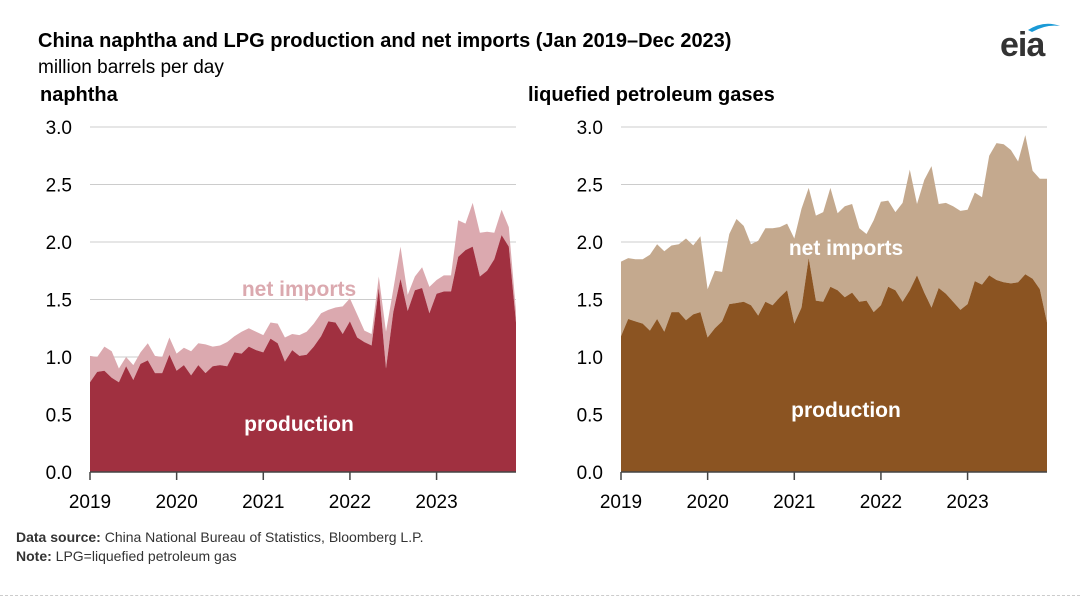 This screenshot has width=1080, height=605. I want to click on lpg-y-tick-label: 0.0, so click(590, 473).